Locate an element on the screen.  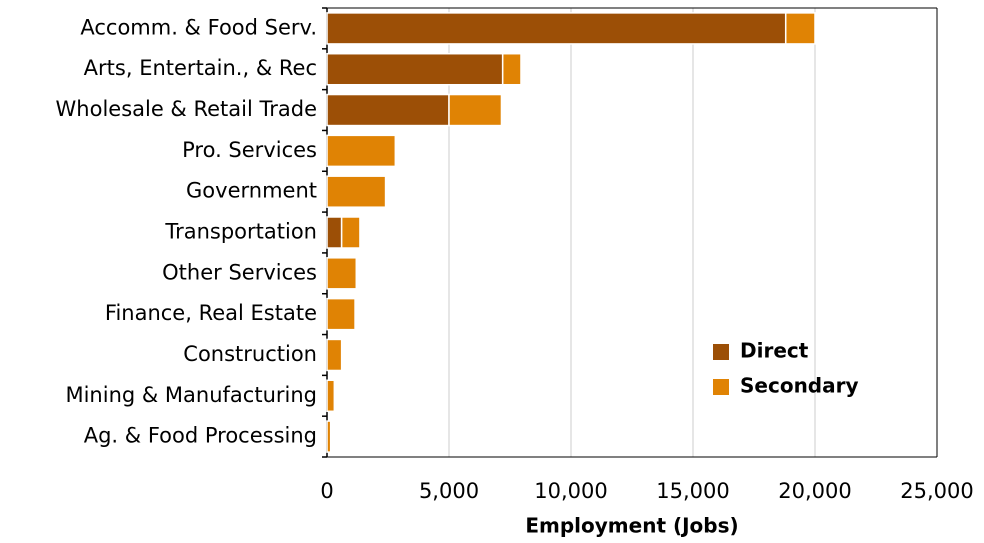
y-tick-label: Transportation is located at coordinates (240, 232).